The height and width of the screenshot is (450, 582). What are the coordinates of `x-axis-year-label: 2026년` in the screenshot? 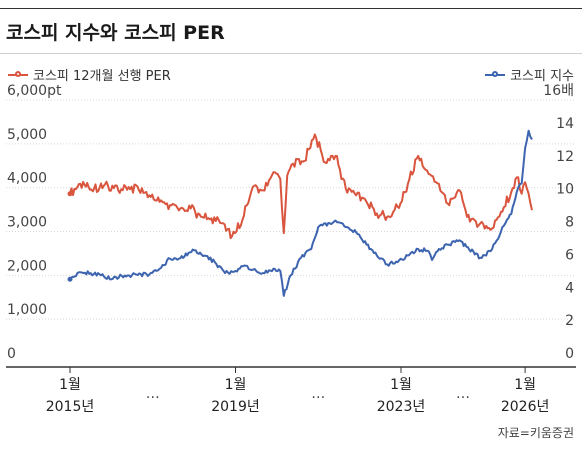 It's located at (525, 407).